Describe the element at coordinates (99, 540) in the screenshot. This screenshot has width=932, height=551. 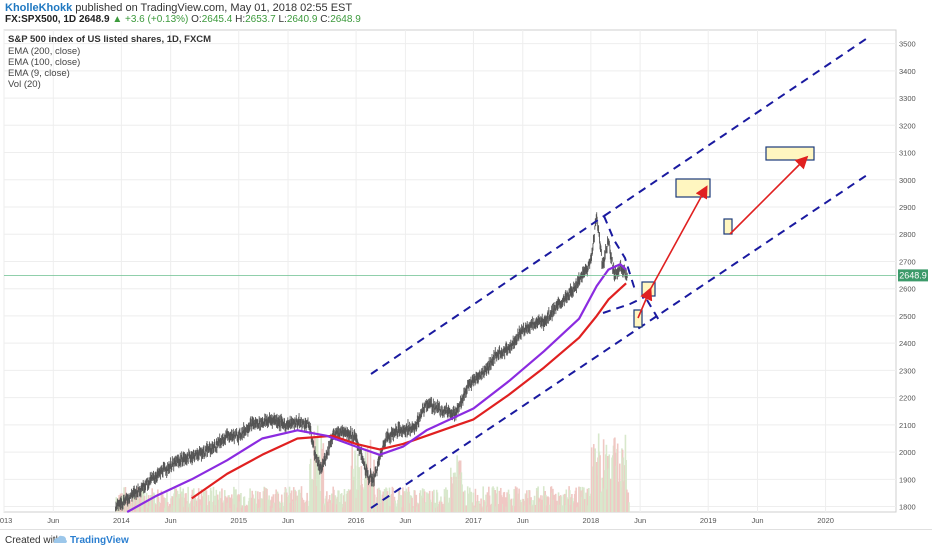
I see `tradingview-brand: TradingView` at that location.